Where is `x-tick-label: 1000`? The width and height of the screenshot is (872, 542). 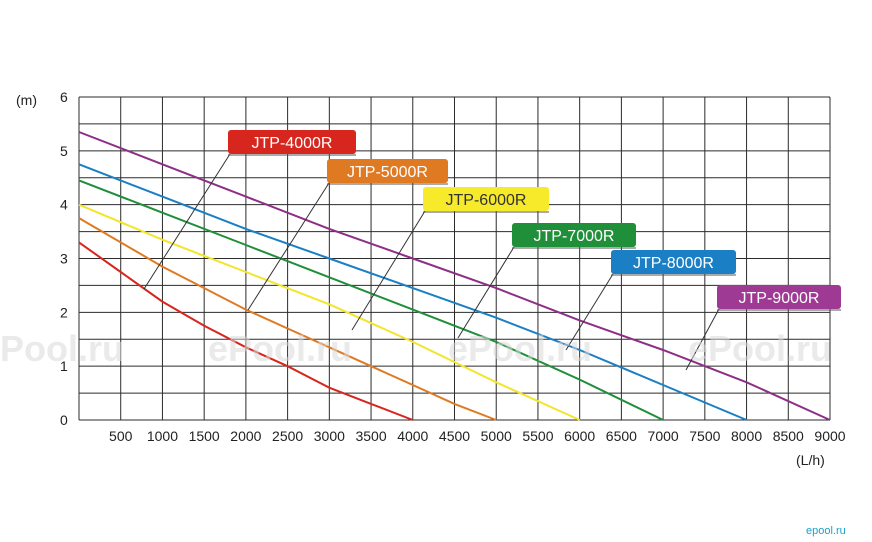
x-tick-label: 1000 is located at coordinates (162, 436).